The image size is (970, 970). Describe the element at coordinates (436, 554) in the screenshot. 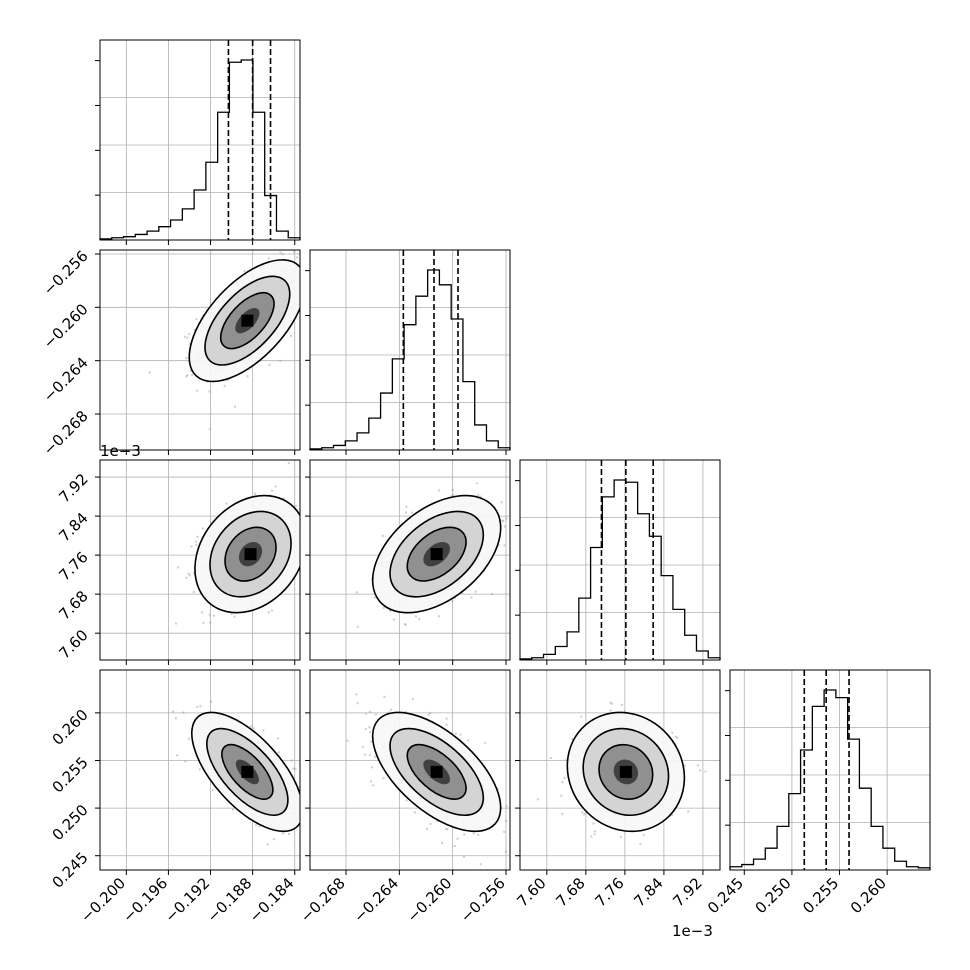

I see `density-peak` at that location.